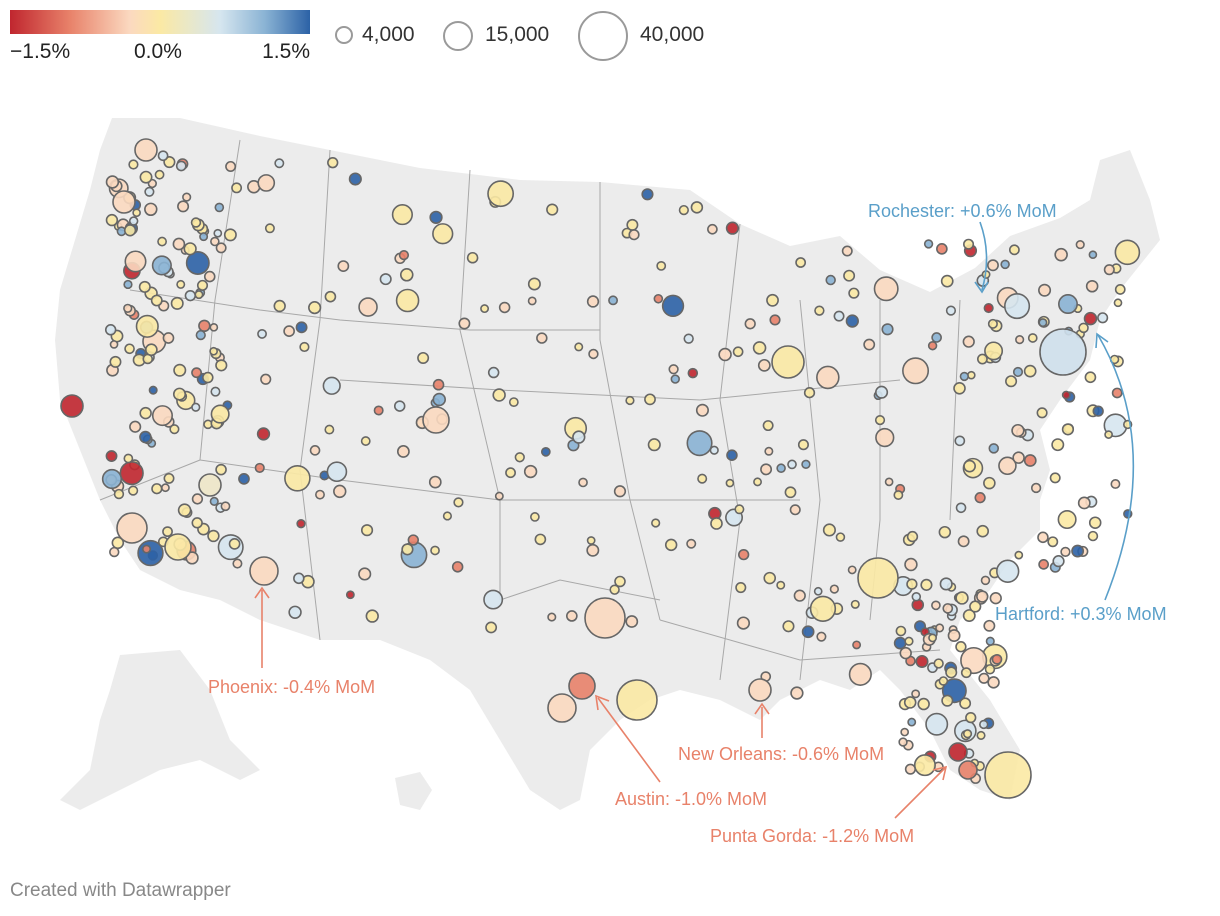 The width and height of the screenshot is (1220, 916). What do you see at coordinates (672, 34) in the screenshot?
I see `size-label-large: 40,000` at bounding box center [672, 34].